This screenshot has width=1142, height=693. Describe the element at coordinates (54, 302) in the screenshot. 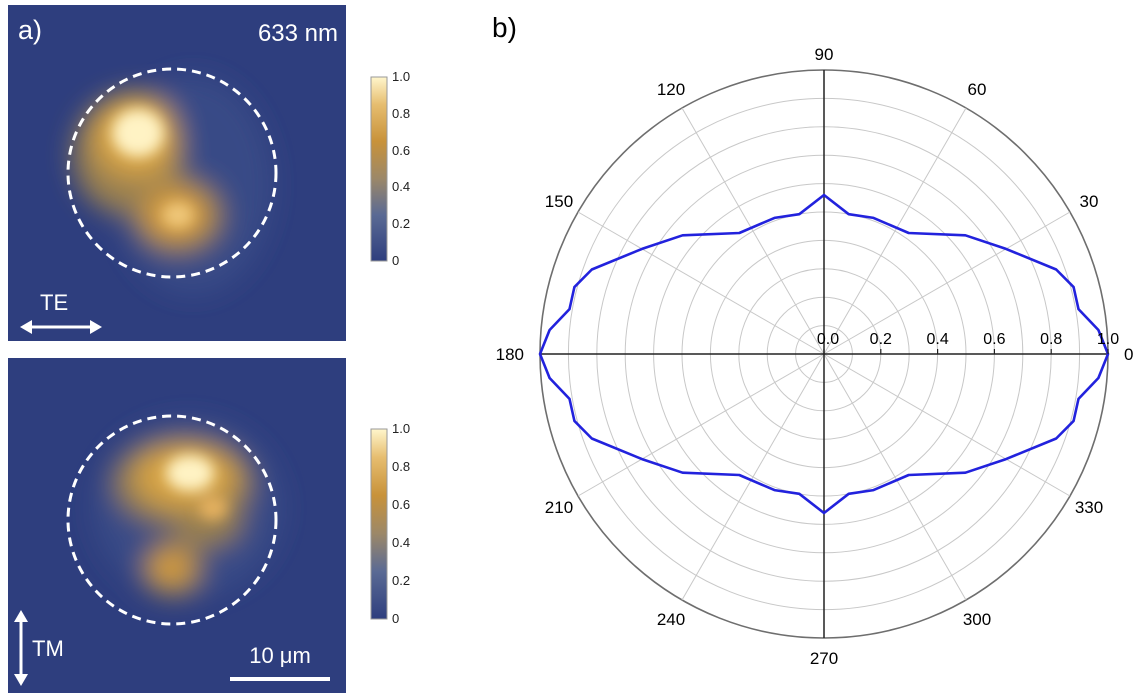

I see `te-label: TE` at that location.